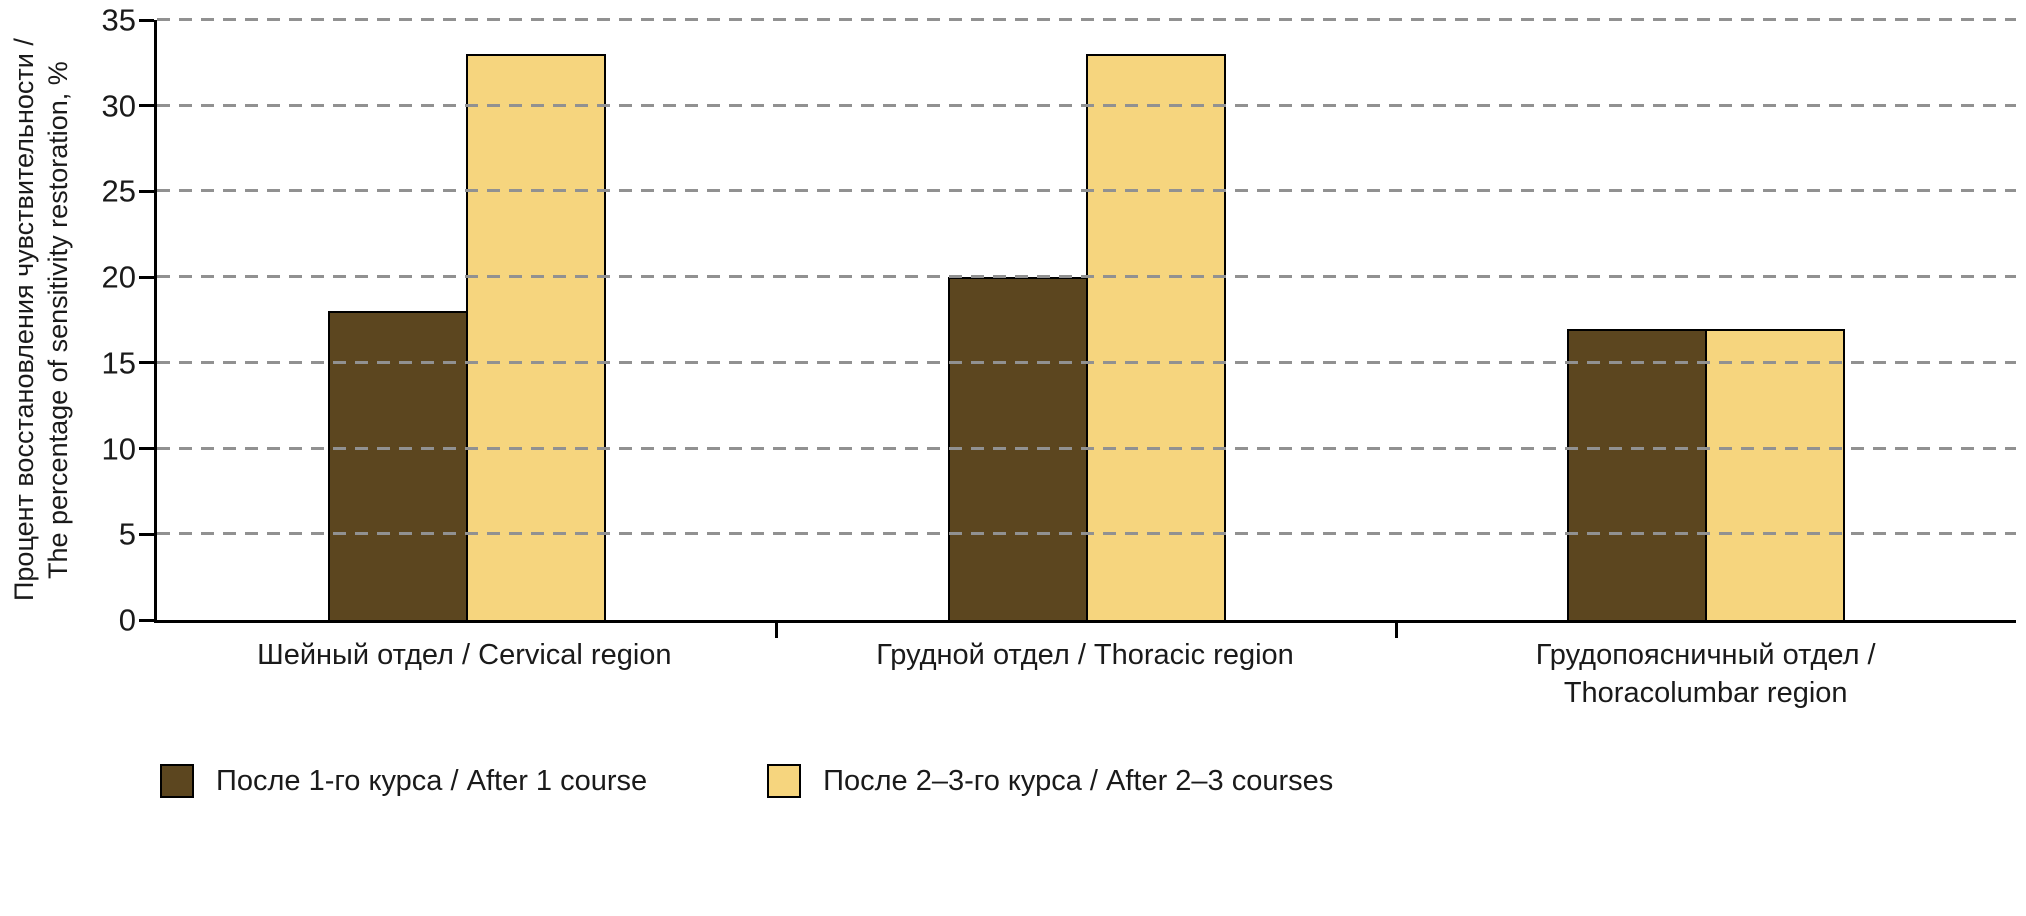 The width and height of the screenshot is (2026, 916). What do you see at coordinates (432, 780) in the screenshot?
I see `legend-label: После 1-го курса / After 1 course` at bounding box center [432, 780].